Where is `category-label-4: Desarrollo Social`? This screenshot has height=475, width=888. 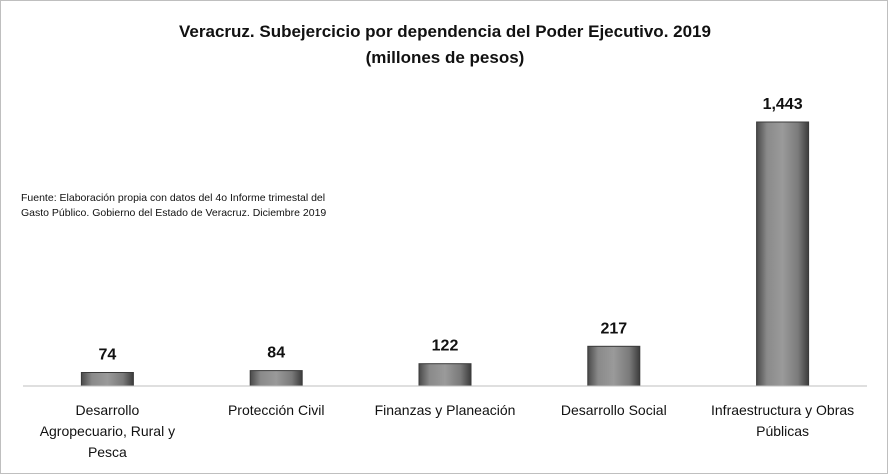 category-label-4: Desarrollo Social is located at coordinates (614, 410).